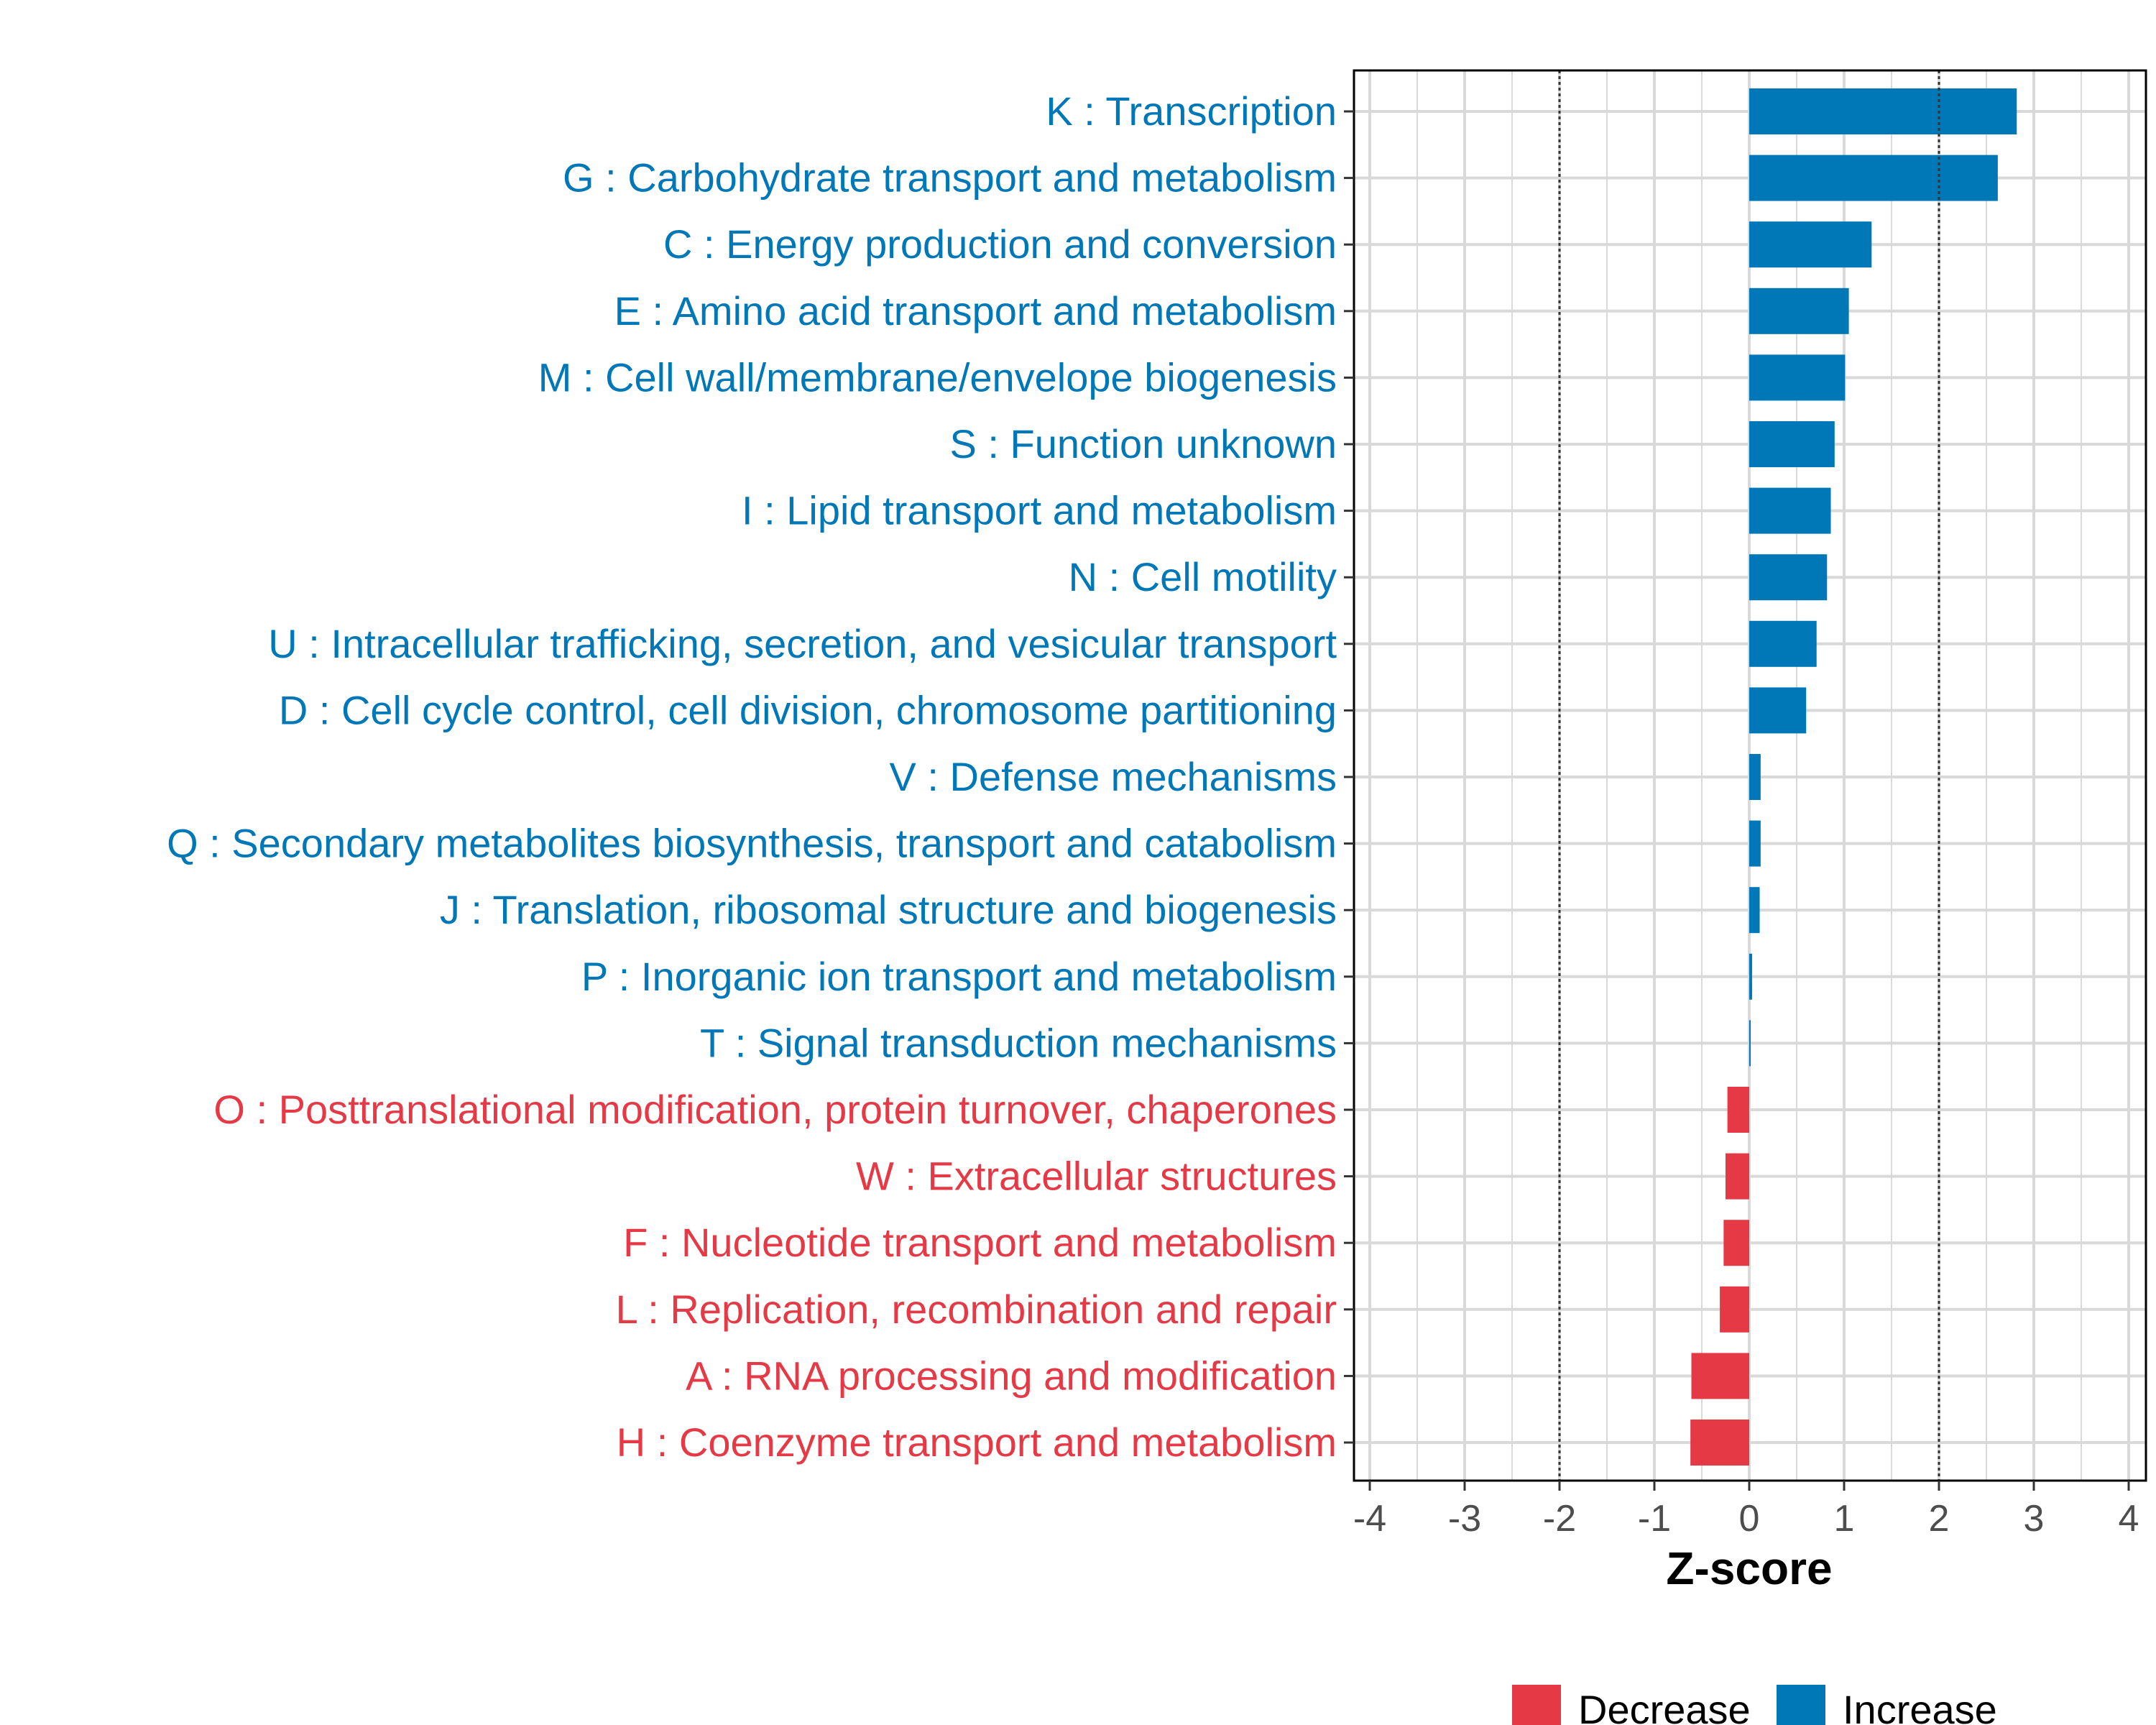  Describe the element at coordinates (1369, 1519) in the screenshot. I see `x-tick-label: -4` at that location.